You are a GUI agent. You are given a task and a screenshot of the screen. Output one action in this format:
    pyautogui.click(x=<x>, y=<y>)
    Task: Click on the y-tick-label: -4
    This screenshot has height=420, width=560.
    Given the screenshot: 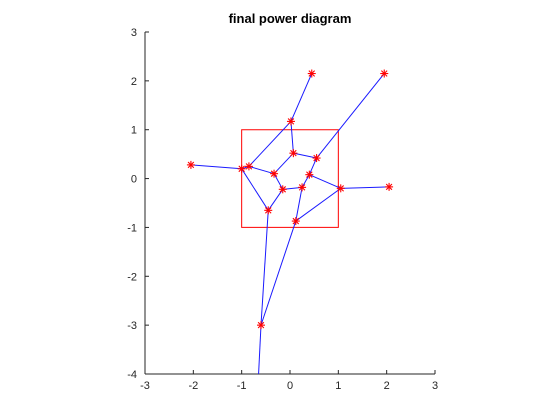 What is the action you would take?
    pyautogui.click(x=132, y=375)
    